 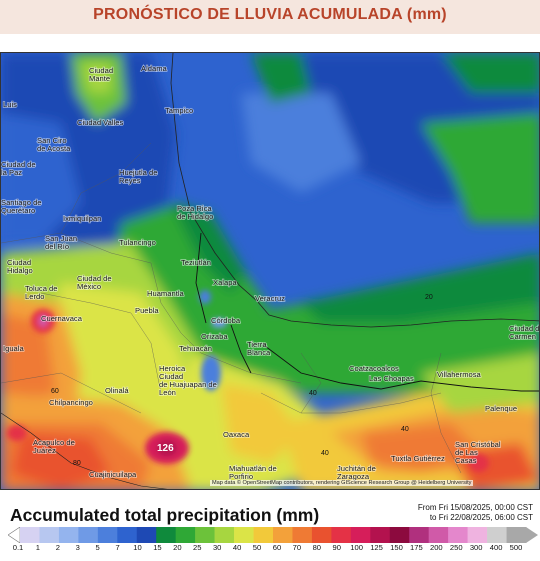 I want to click on city-las-choapas: Las Choapas, so click(x=391, y=378).